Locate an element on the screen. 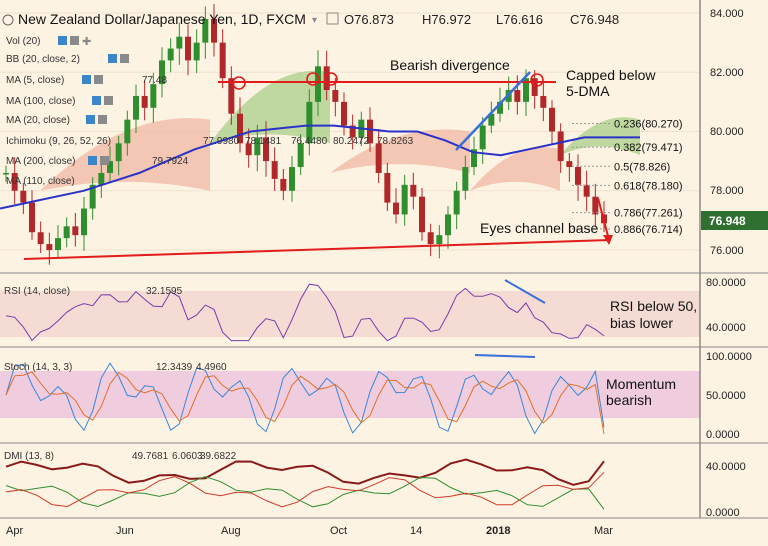  stoch-axis: 100.0000 50.0000 0.0000 is located at coordinates (729, 396).